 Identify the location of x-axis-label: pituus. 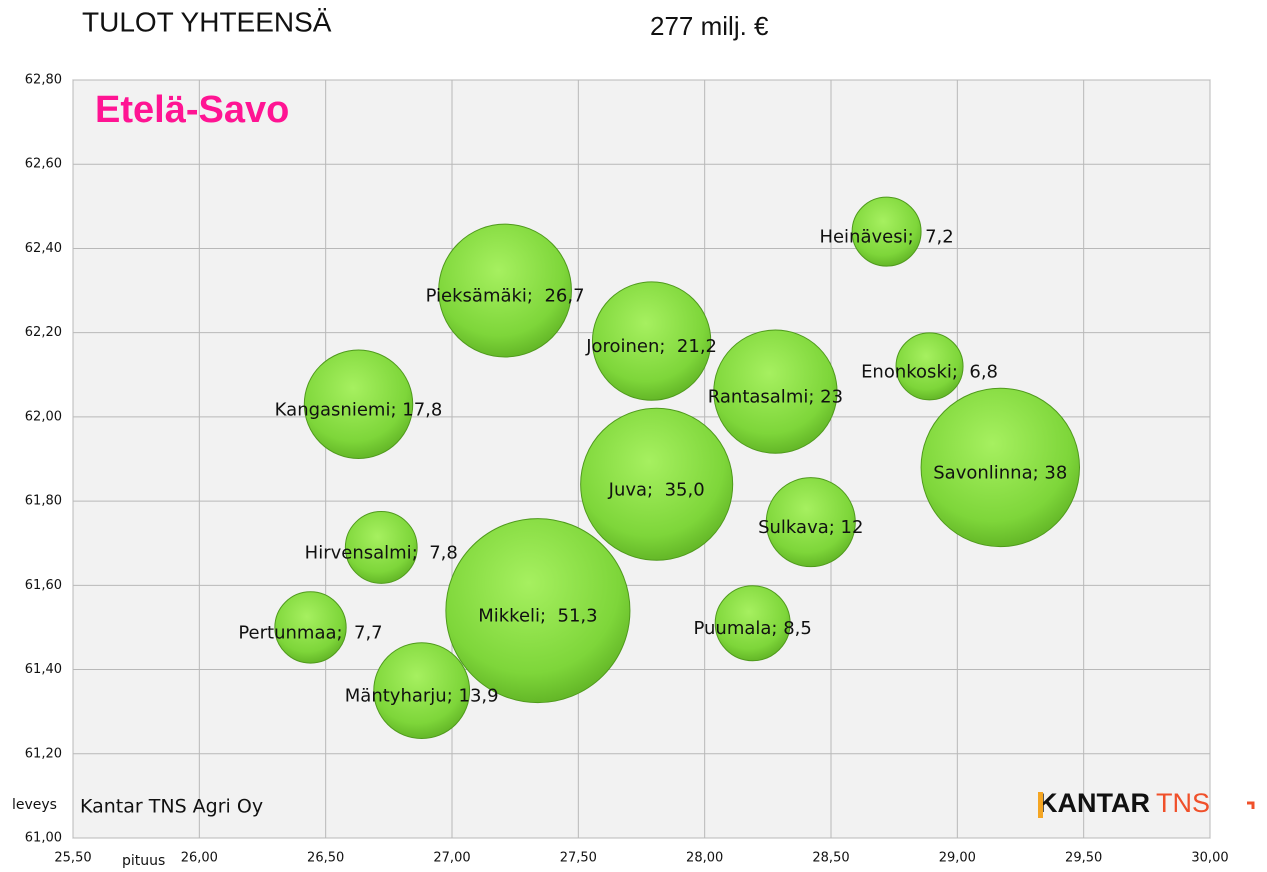
(143, 861).